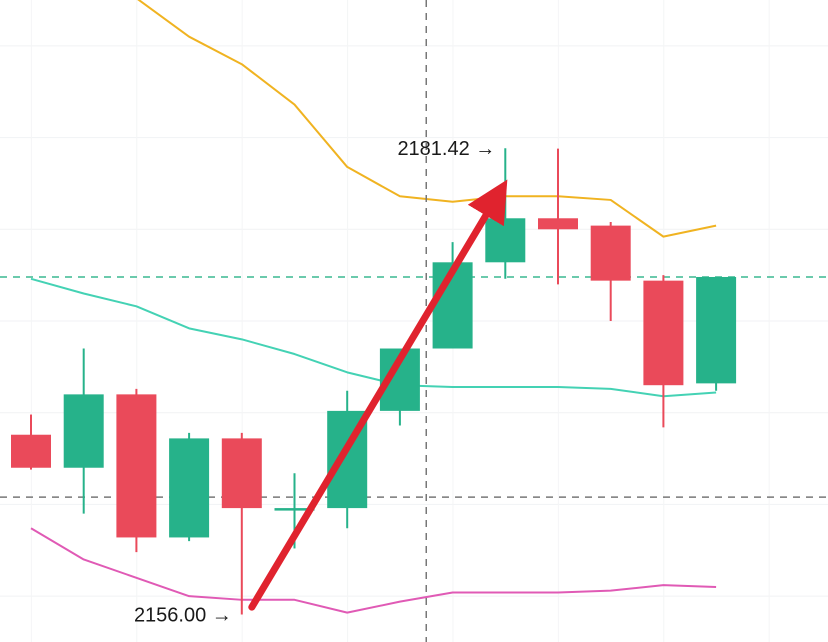 This screenshot has height=642, width=828. Describe the element at coordinates (183, 615) in the screenshot. I see `price-annotation-label: 2156.00 →` at that location.